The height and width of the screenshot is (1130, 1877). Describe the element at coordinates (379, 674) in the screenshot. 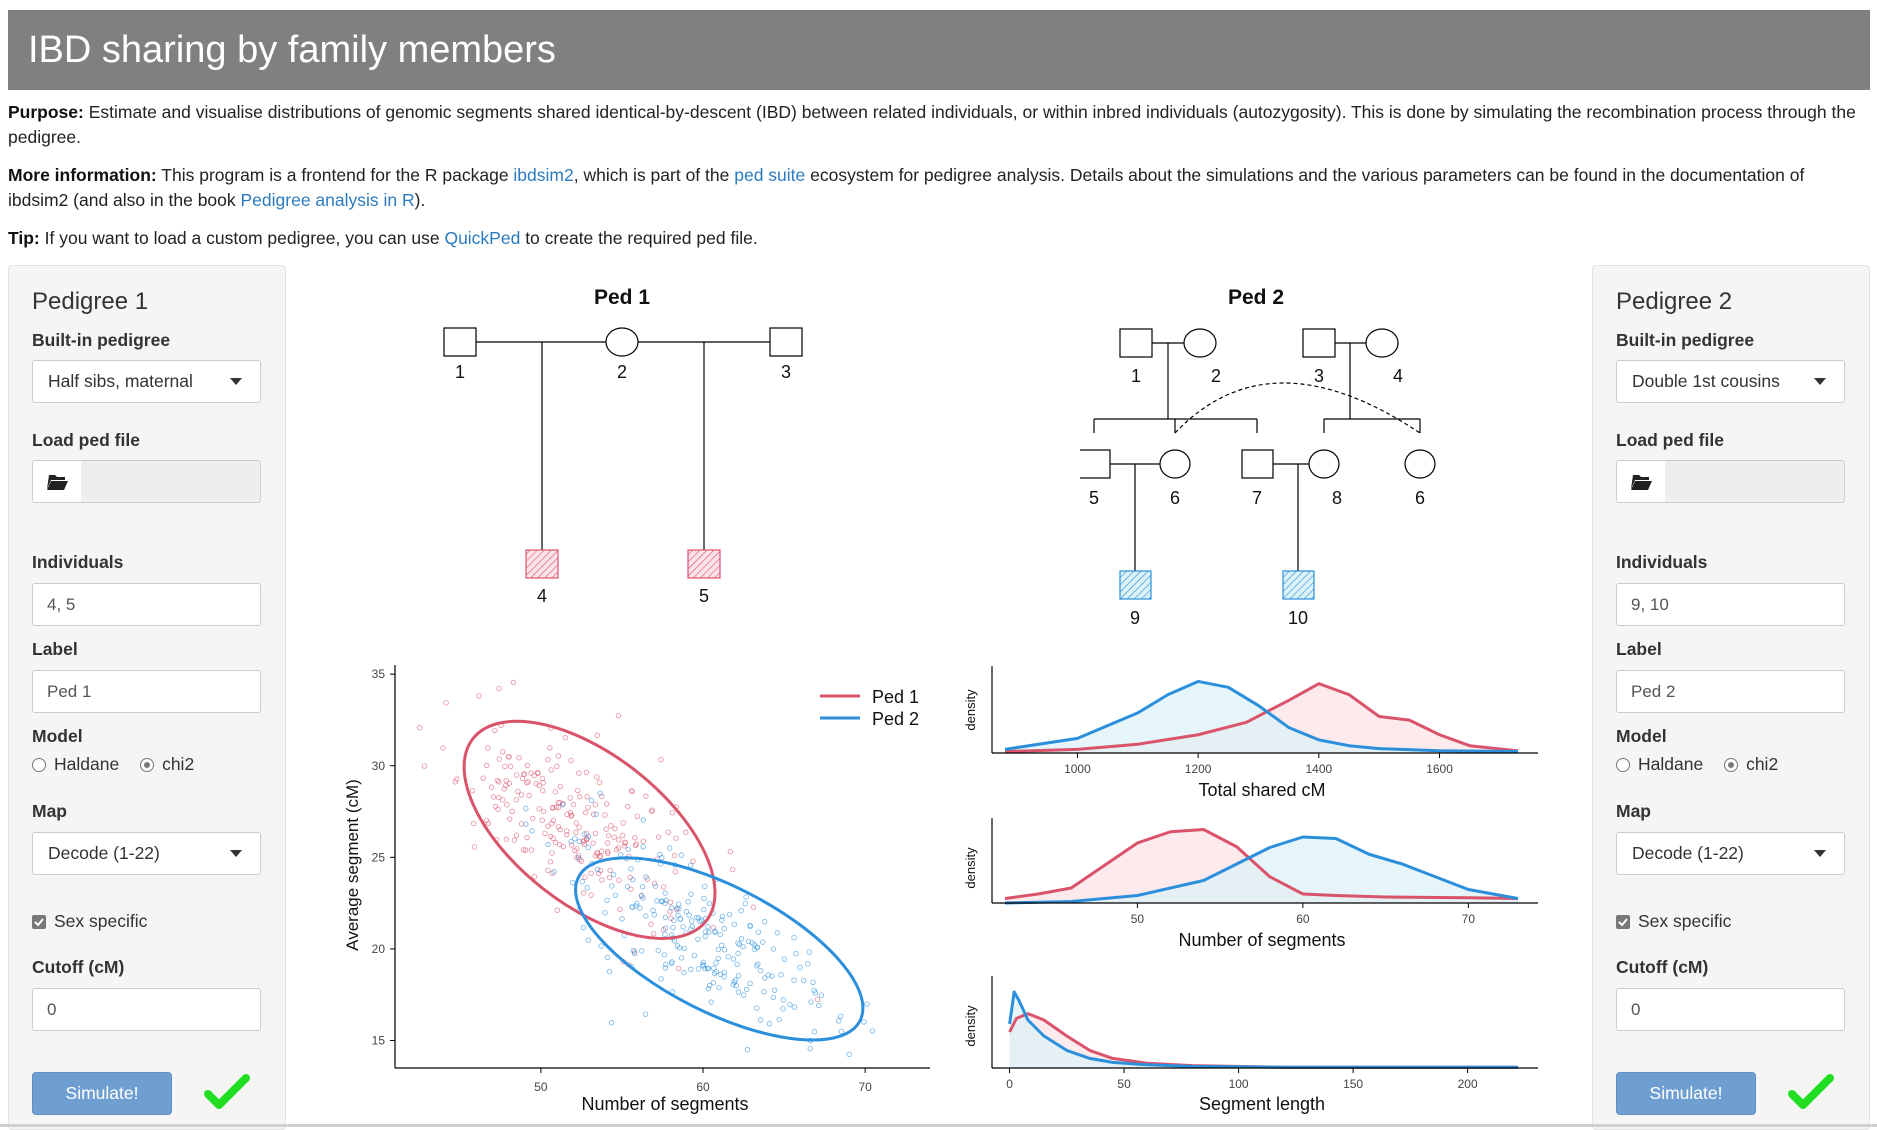

I see `y-tick-label: 35` at that location.